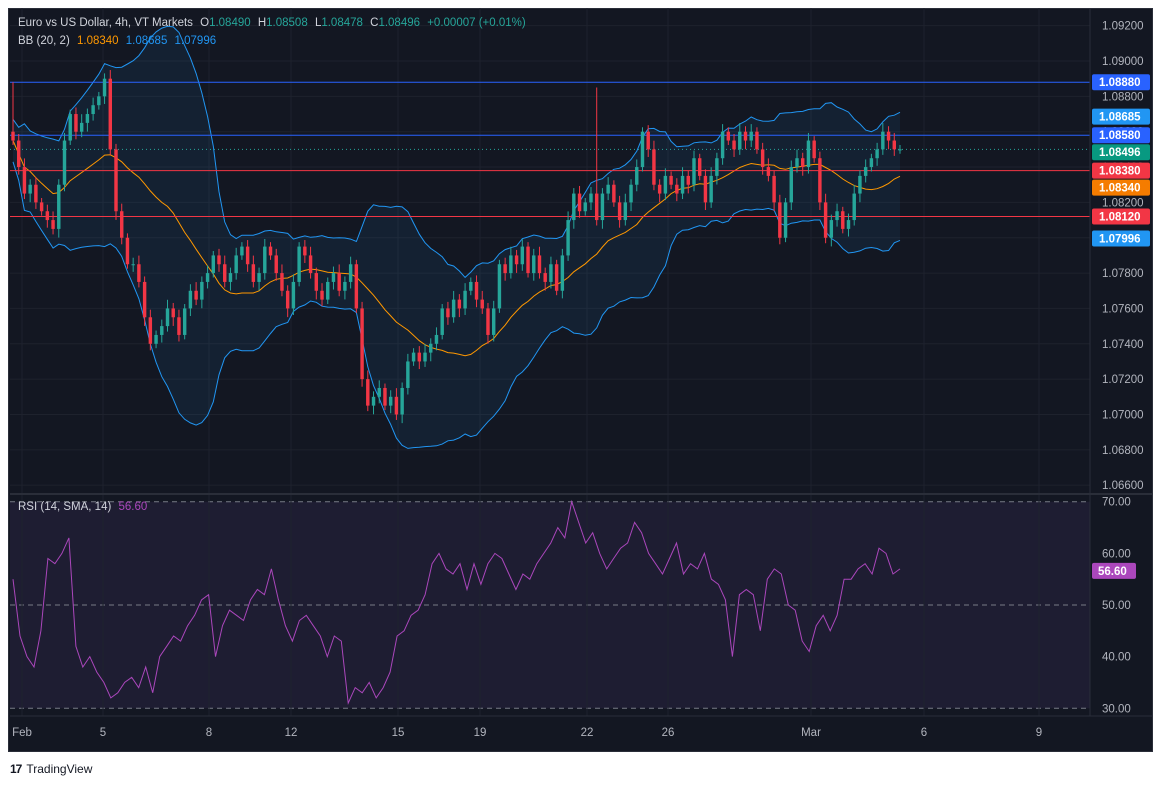 The height and width of the screenshot is (787, 1164). Describe the element at coordinates (105, 23) in the screenshot. I see `symbol-title: Euro vs US Dollar, 4h, VT Markets` at that location.